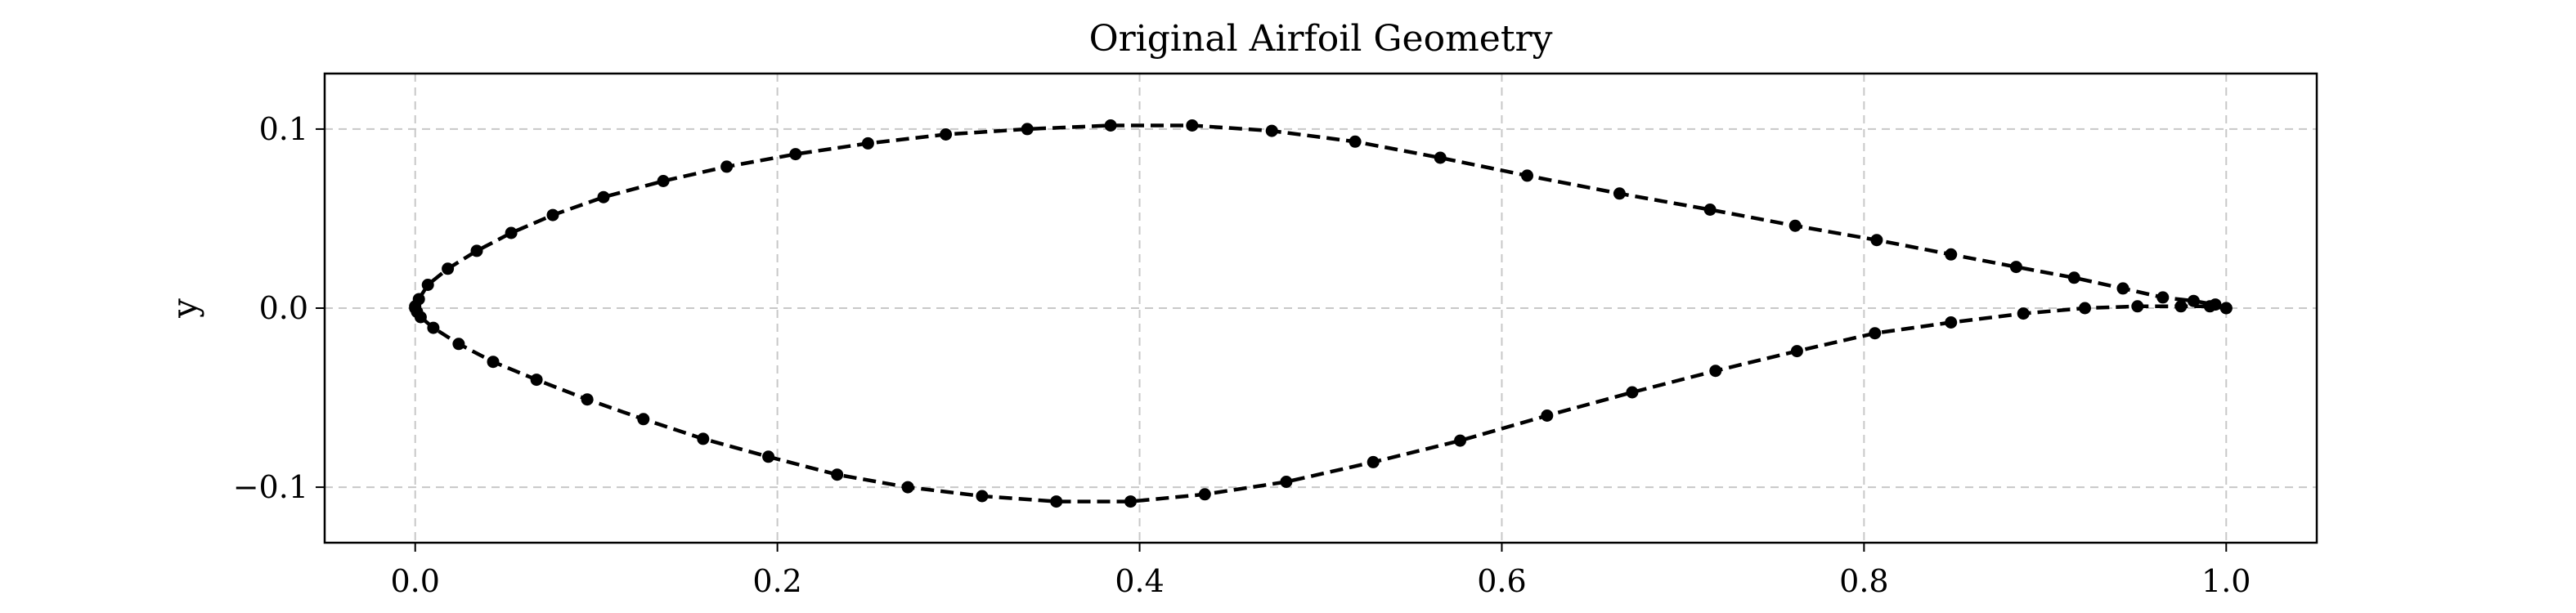 The image size is (2576, 613). Describe the element at coordinates (415, 581) in the screenshot. I see `x-tick-label: 0.0` at that location.